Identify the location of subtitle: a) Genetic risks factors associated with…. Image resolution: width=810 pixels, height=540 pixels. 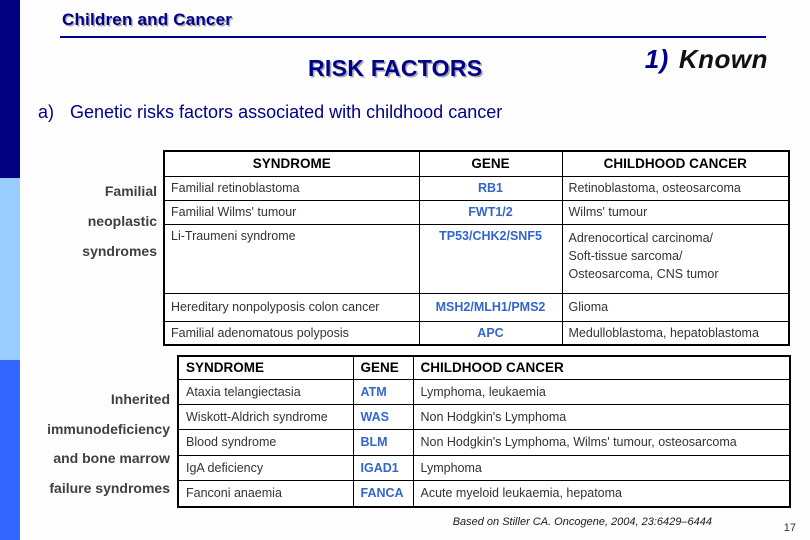
(270, 112).